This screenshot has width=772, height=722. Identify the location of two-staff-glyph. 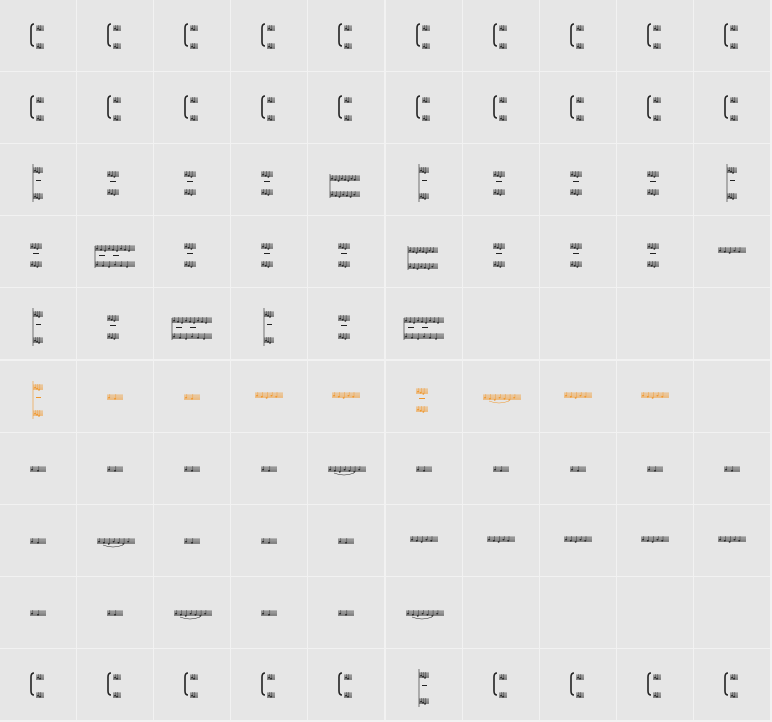
(267, 255).